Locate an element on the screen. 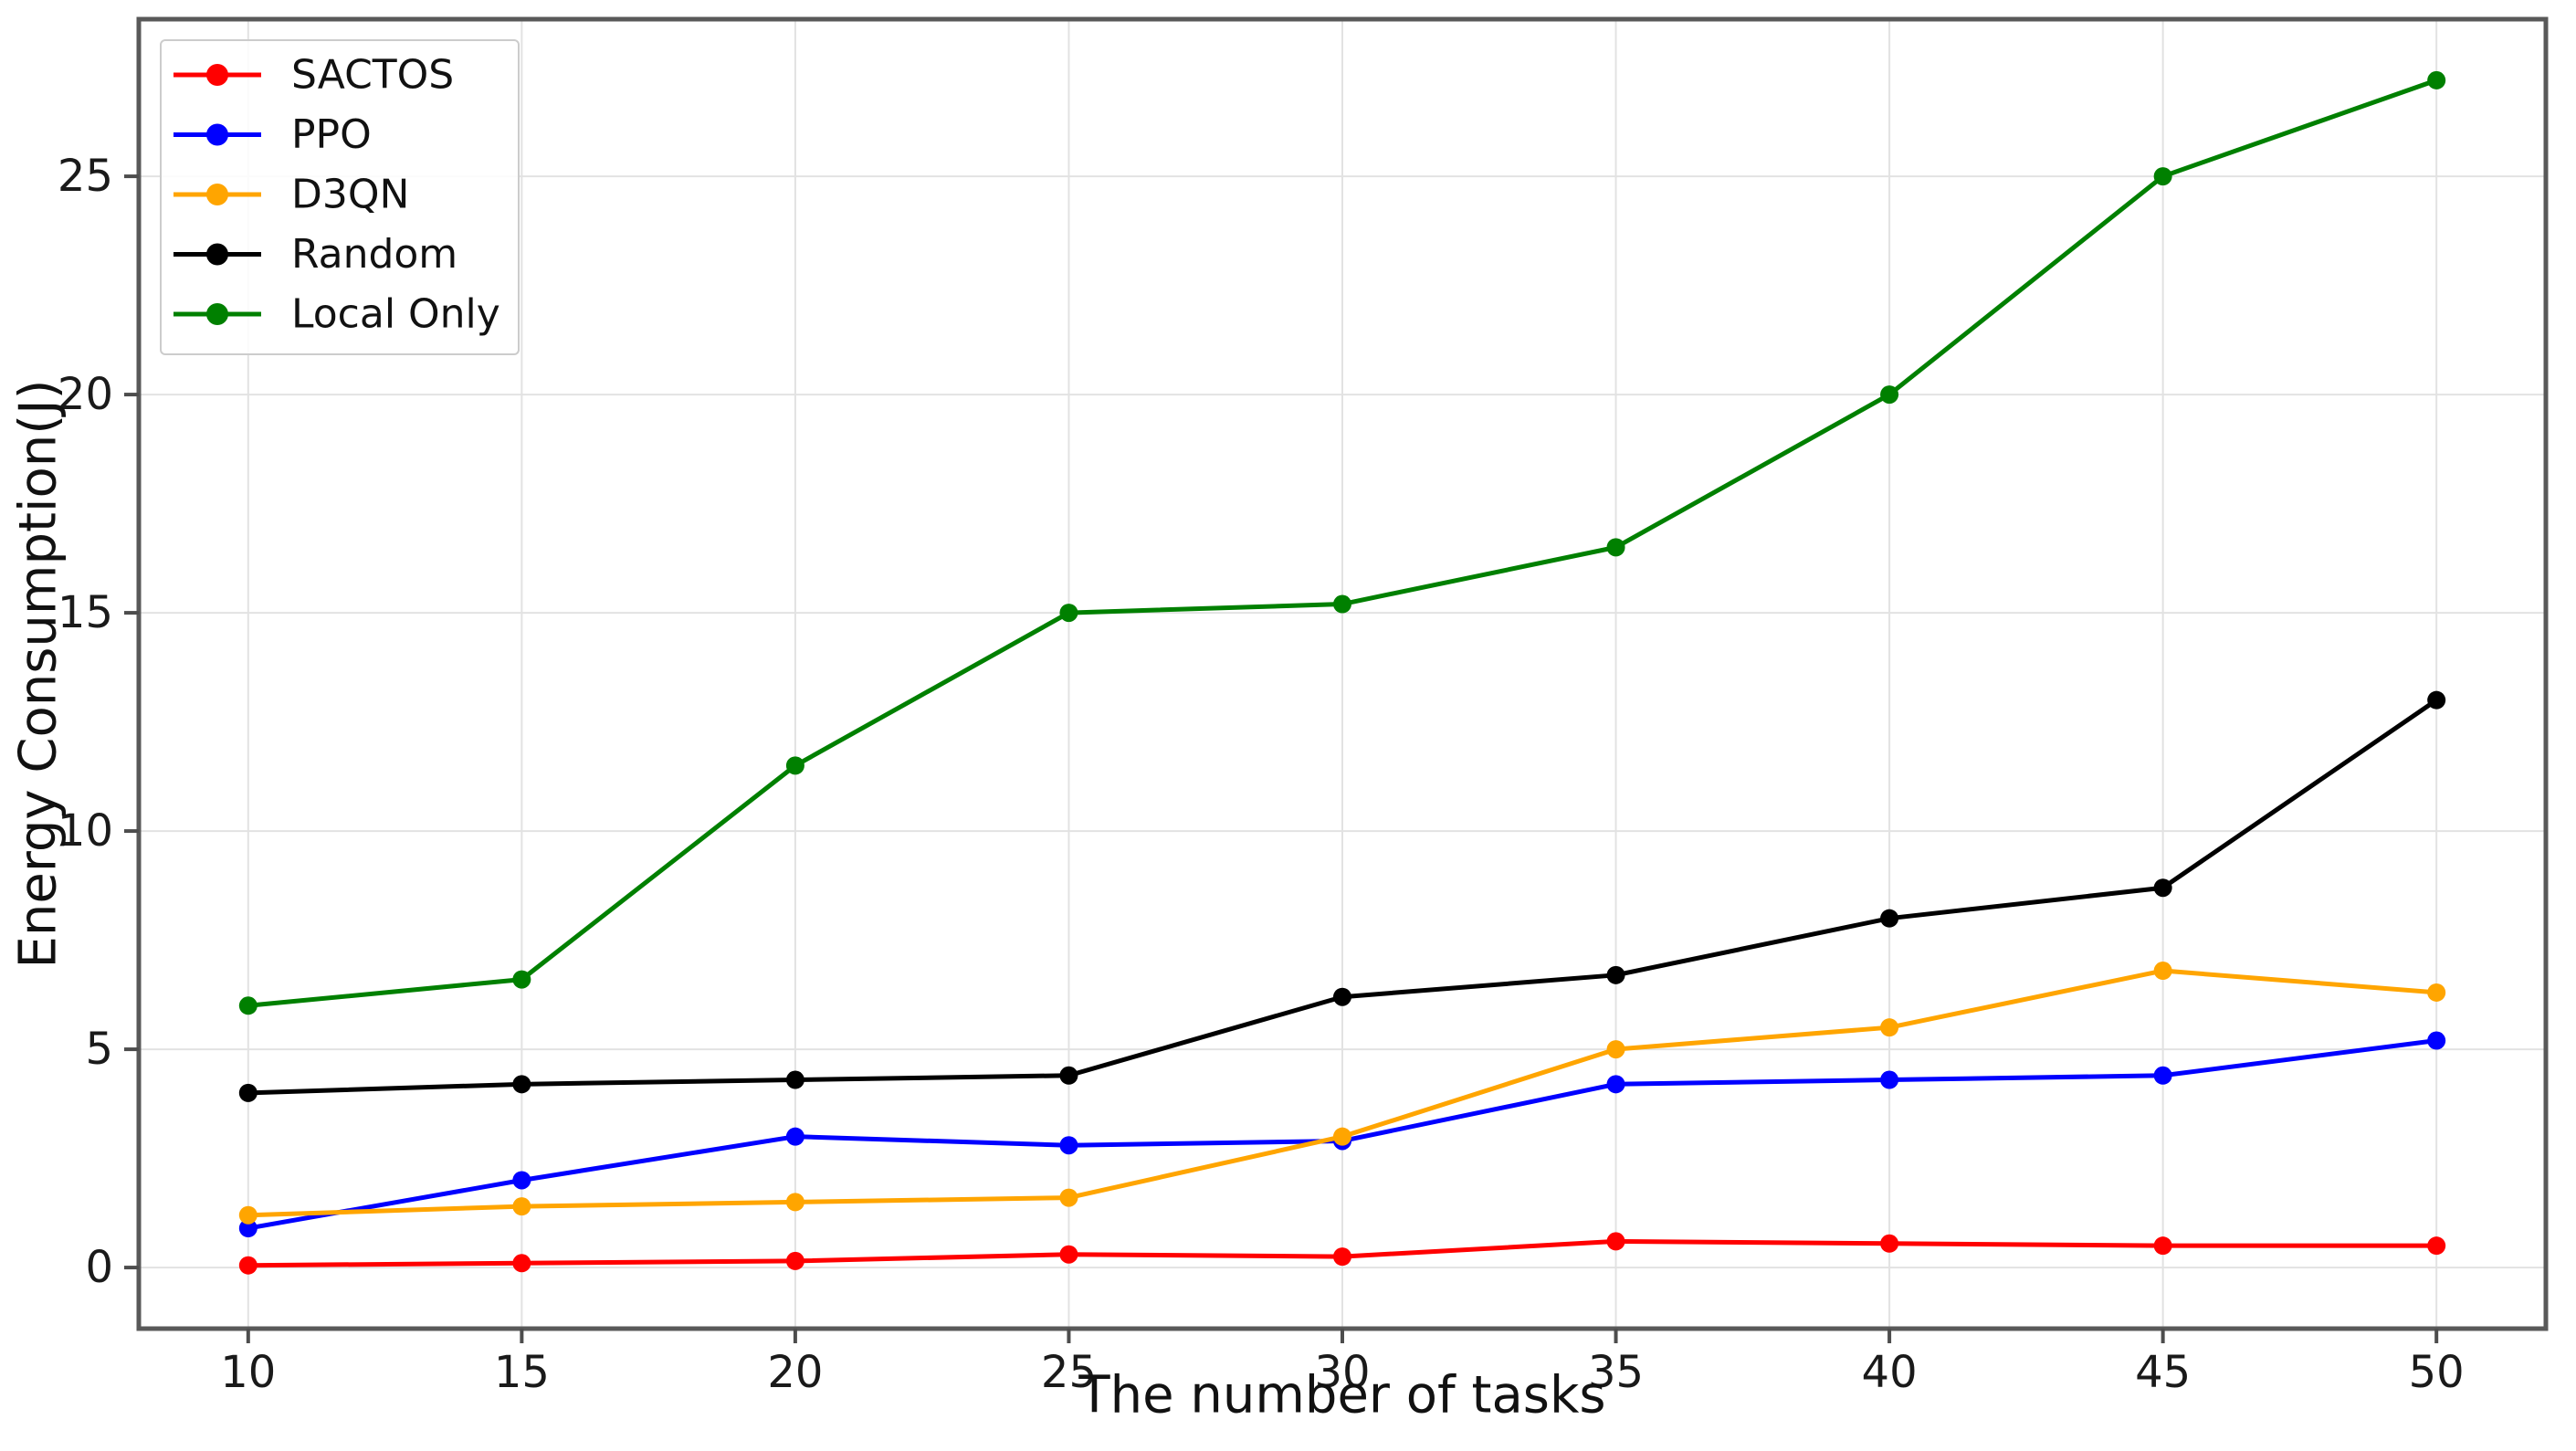  x-tick-label: 20 is located at coordinates (795, 1372).